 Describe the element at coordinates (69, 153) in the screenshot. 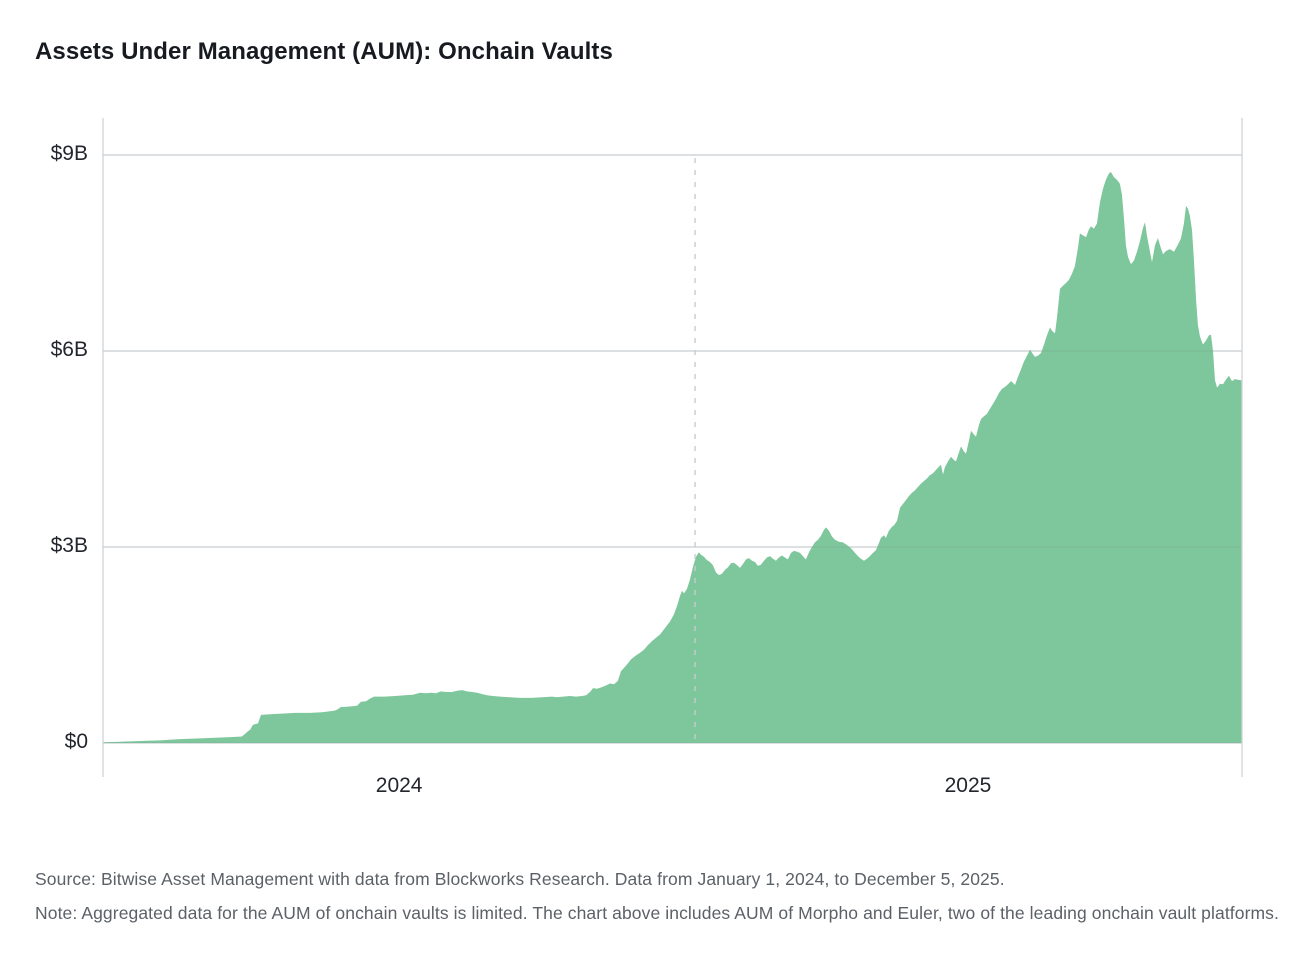

I see `y-axis-tick-9b: $9B` at that location.